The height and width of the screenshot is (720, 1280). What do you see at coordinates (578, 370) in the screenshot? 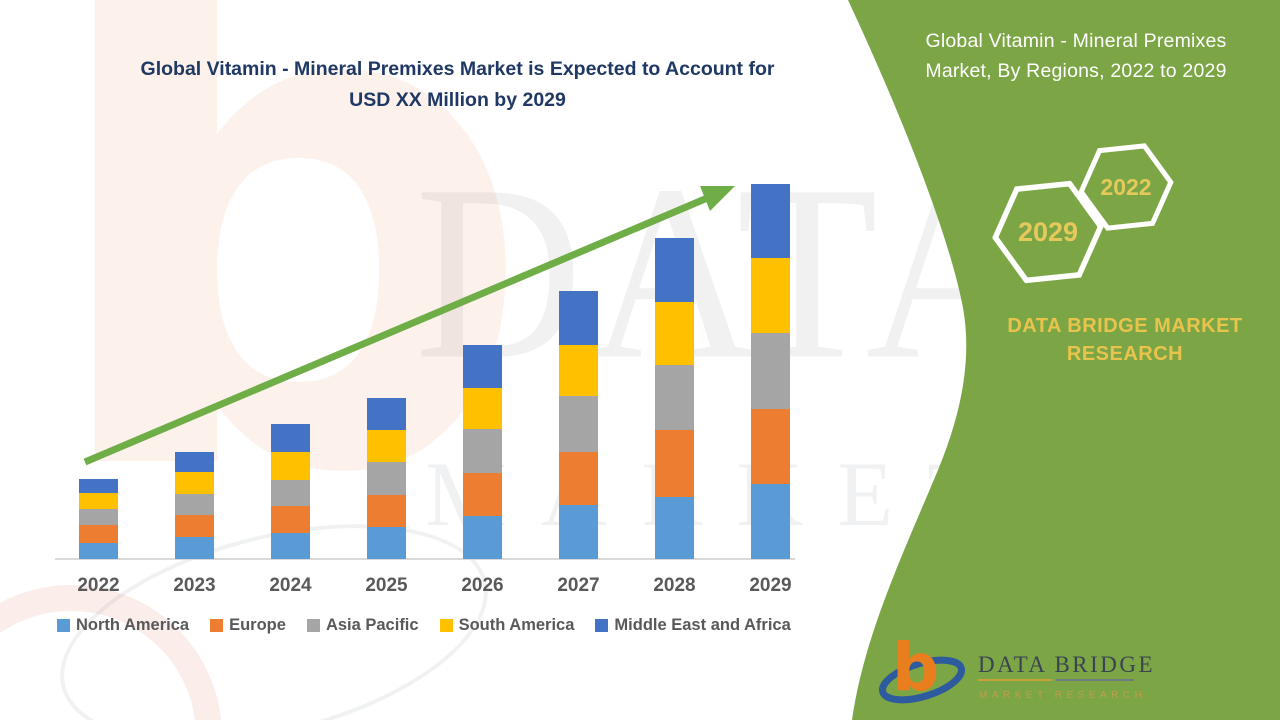
I see `bar-segment-2027-south-america` at bounding box center [578, 370].